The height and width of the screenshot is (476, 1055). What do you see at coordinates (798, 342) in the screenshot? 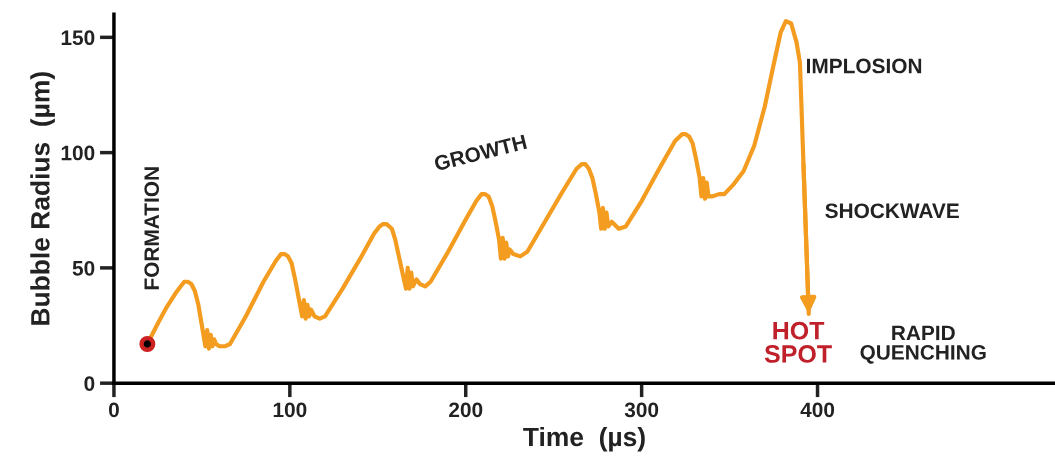
I see `annotation: HOT SPOT` at bounding box center [798, 342].